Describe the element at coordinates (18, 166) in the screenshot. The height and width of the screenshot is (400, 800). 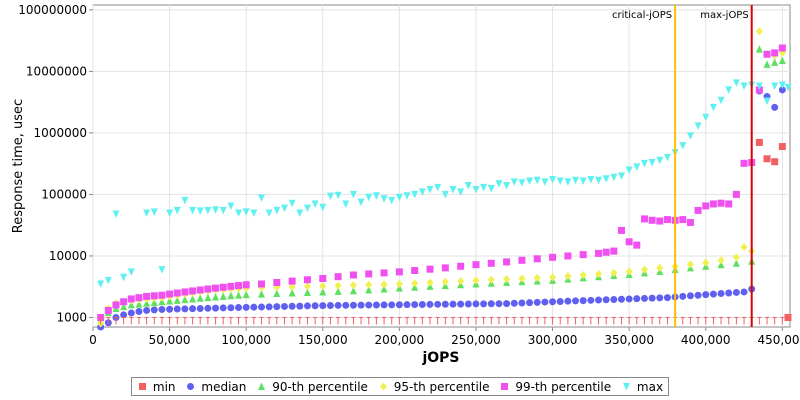
I see `y-axis-title: Response time, usec` at that location.